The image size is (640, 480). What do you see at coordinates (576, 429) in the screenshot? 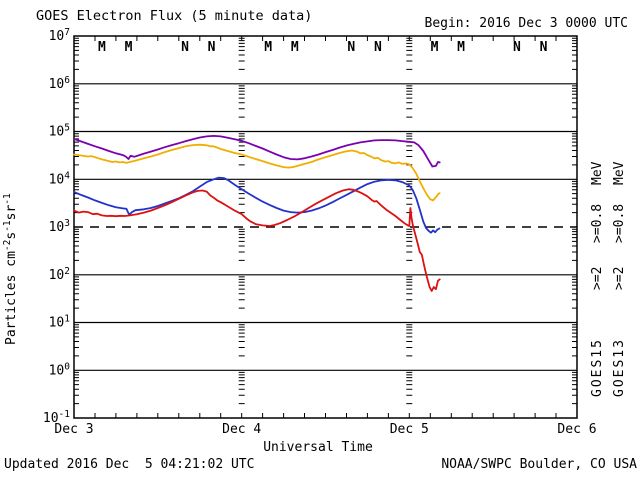
I see `x-tick-label: Dec 6` at bounding box center [576, 429].